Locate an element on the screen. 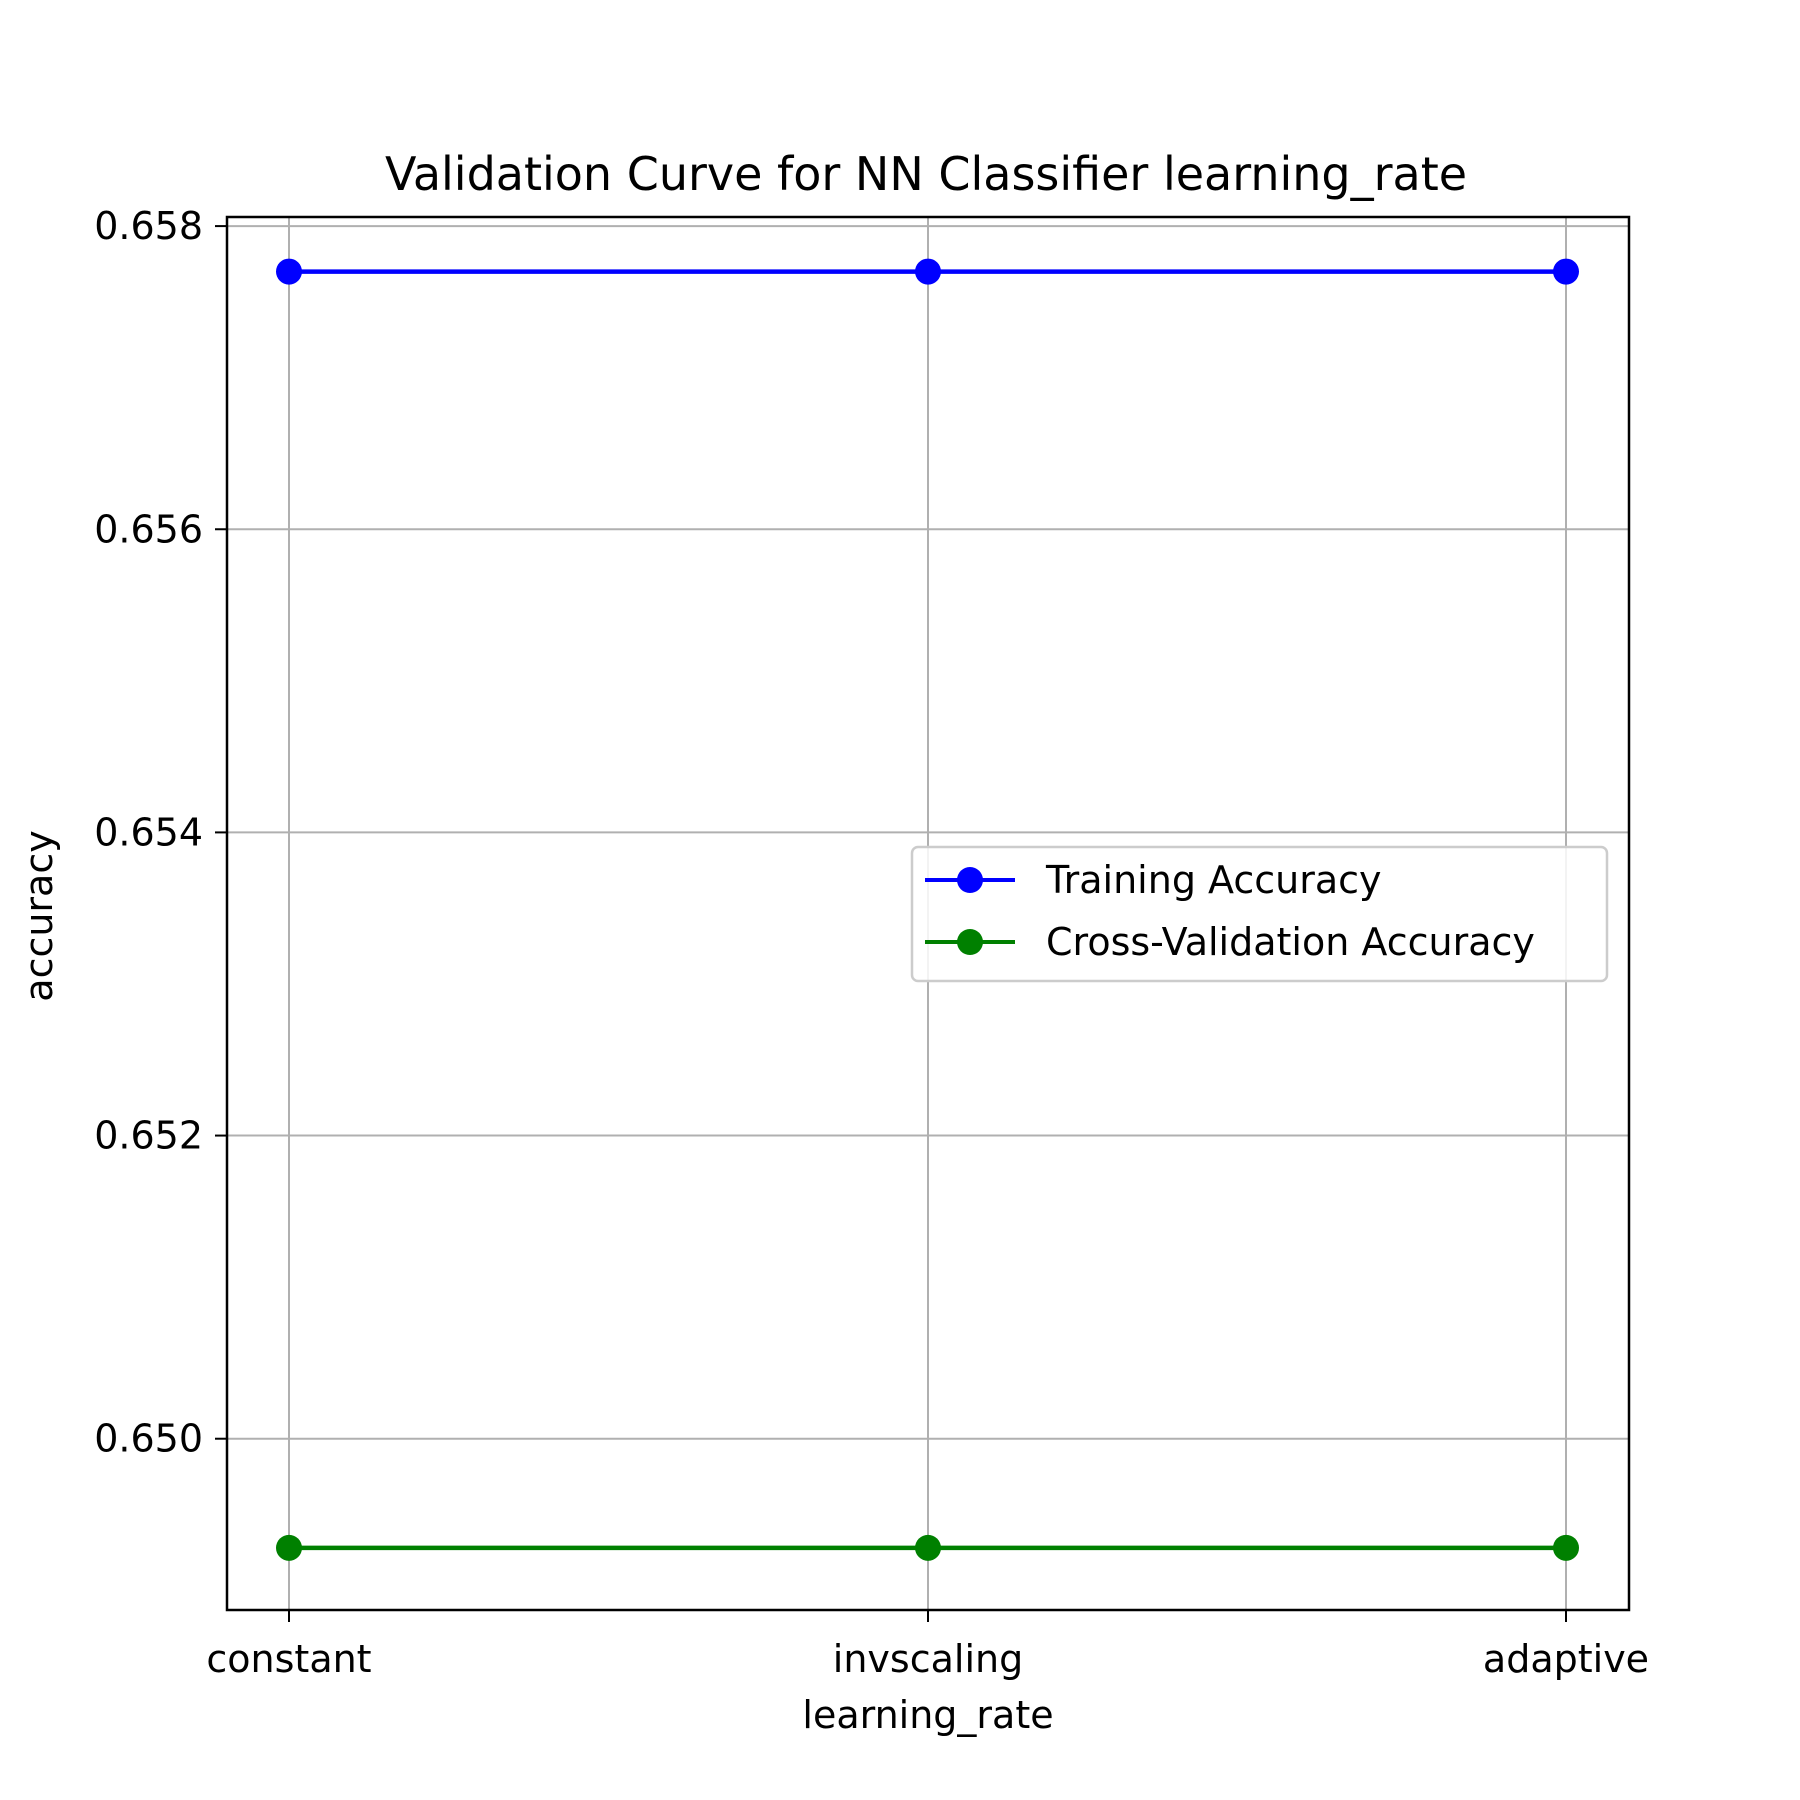  y-tick-label: 0.658 is located at coordinates (148, 226).